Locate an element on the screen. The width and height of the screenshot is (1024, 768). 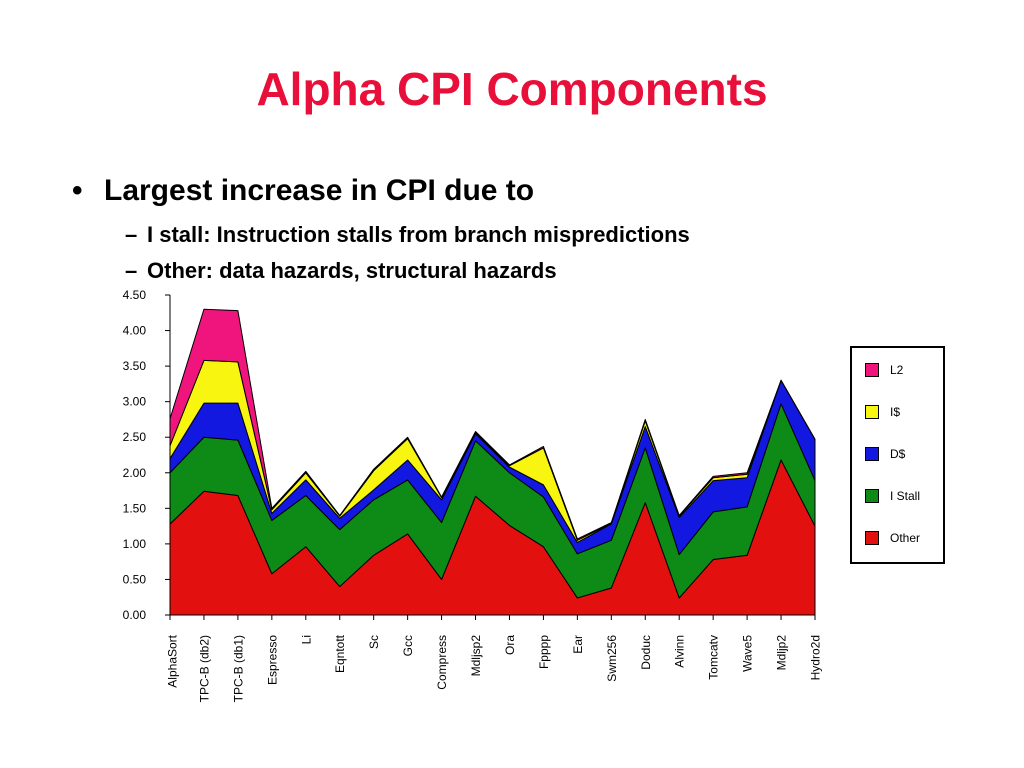
y-tick-label: 2.00 is located at coordinates (135, 473).